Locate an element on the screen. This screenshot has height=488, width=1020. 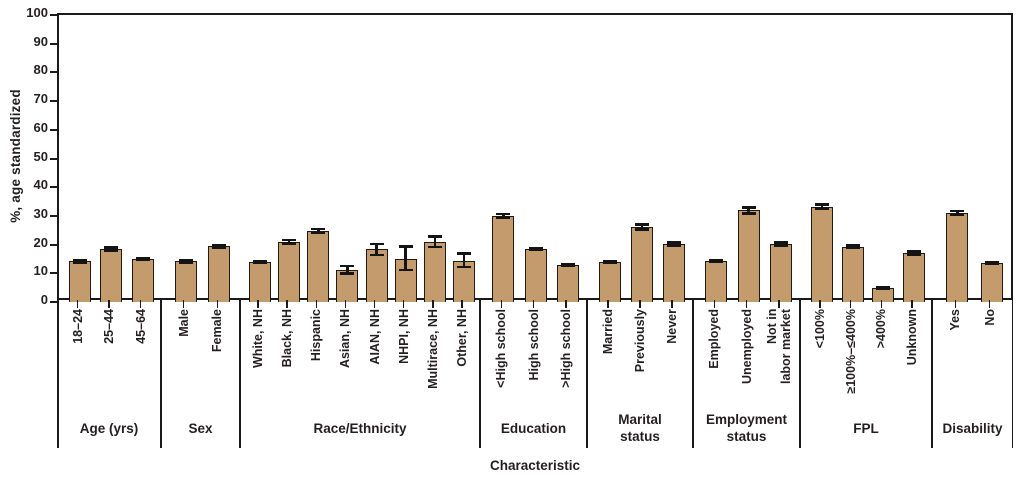
category-label: >400% is located at coordinates (881, 329).